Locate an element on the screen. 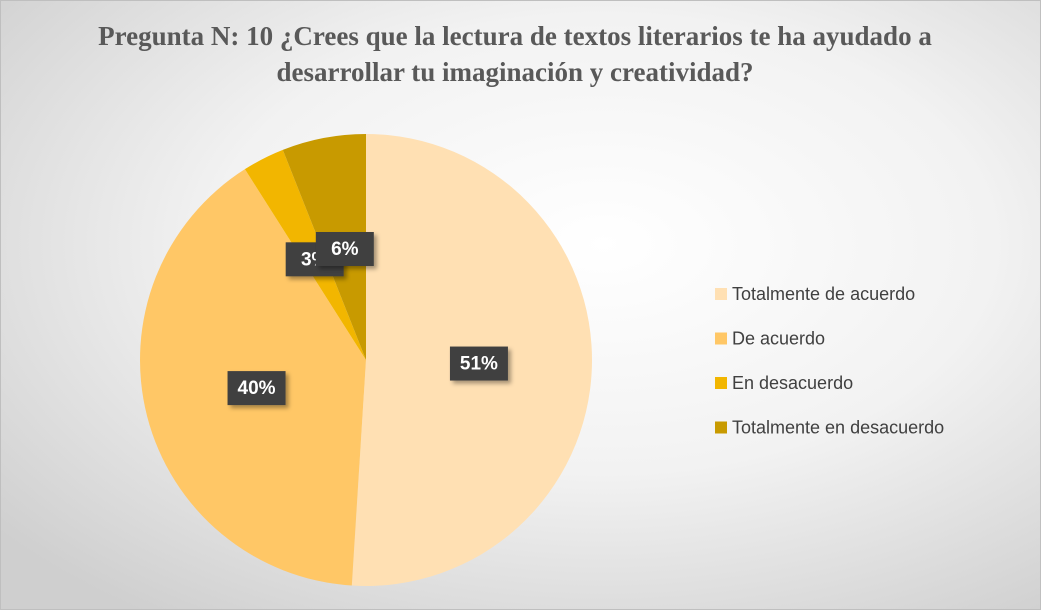 The image size is (1041, 610). legend-label: De acuerdo is located at coordinates (778, 338).